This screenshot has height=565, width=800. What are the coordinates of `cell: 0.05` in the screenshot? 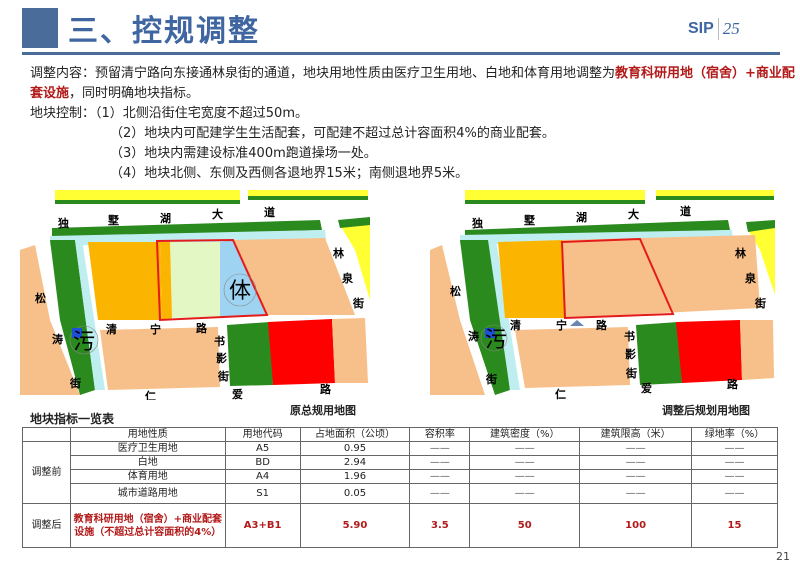 It's located at (355, 493).